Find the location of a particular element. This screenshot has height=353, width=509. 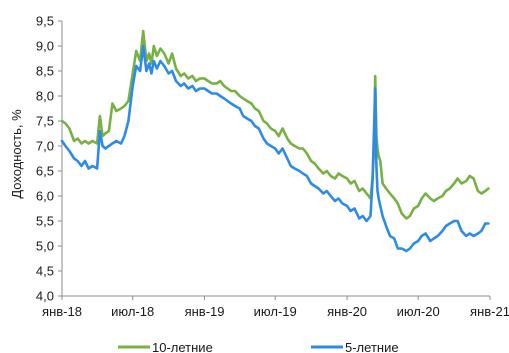

y-tick-label: 4,5 is located at coordinates (45, 271).